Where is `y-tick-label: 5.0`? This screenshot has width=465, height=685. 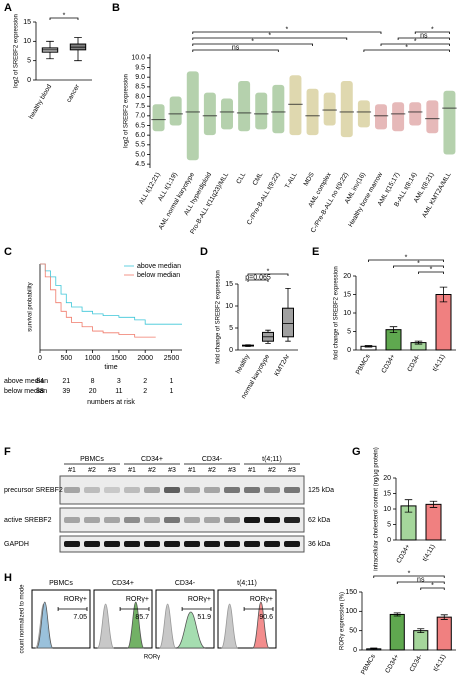
y-tick-label: 5.0 is located at coordinates (140, 154).